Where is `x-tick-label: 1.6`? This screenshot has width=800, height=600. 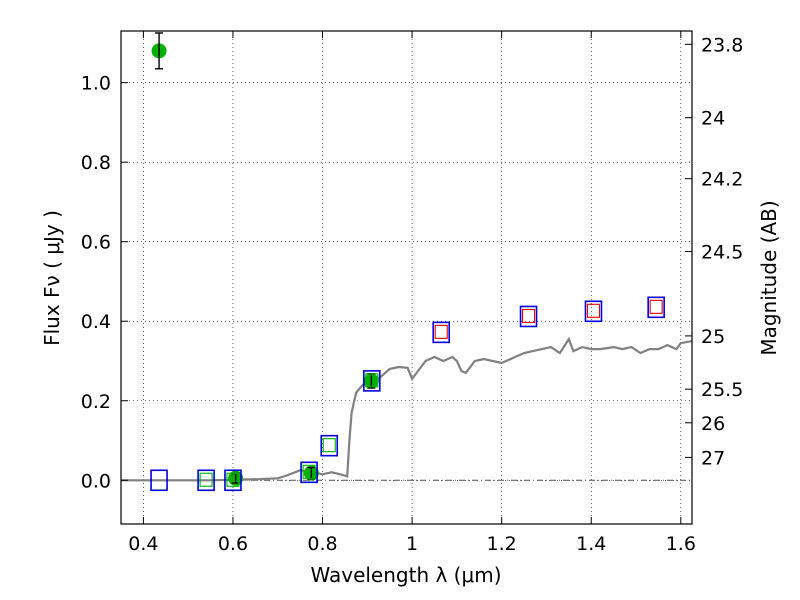
x-tick-label: 1.6 is located at coordinates (681, 544).